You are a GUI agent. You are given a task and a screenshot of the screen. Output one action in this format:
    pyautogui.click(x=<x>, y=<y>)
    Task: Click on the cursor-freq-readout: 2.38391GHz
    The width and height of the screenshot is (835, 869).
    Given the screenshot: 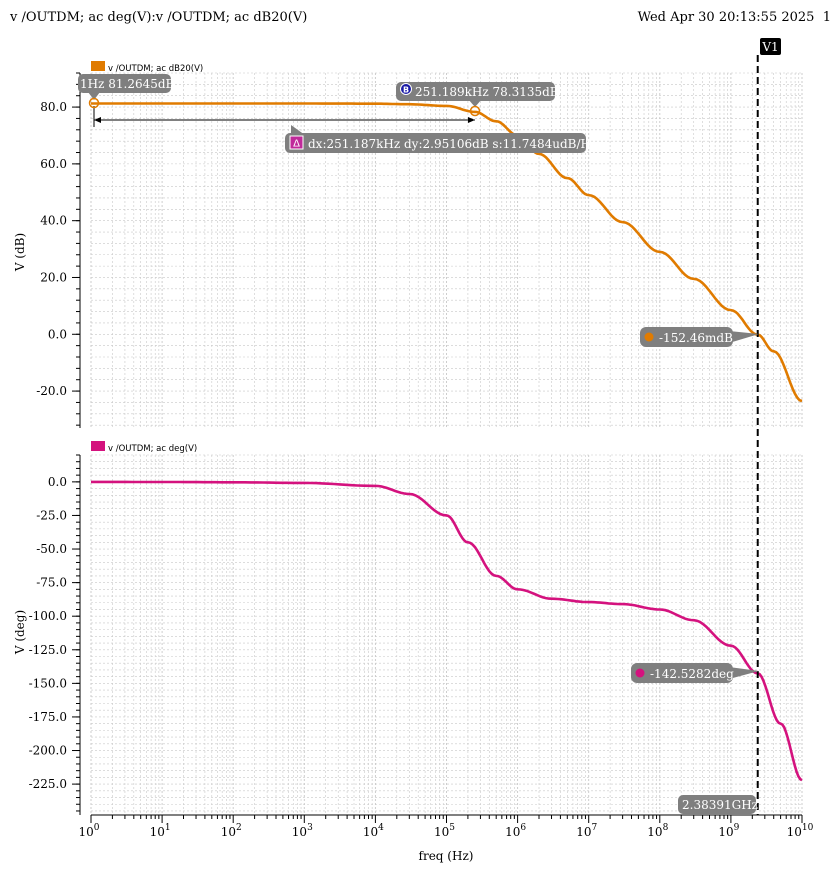 What is the action you would take?
    pyautogui.click(x=720, y=805)
    